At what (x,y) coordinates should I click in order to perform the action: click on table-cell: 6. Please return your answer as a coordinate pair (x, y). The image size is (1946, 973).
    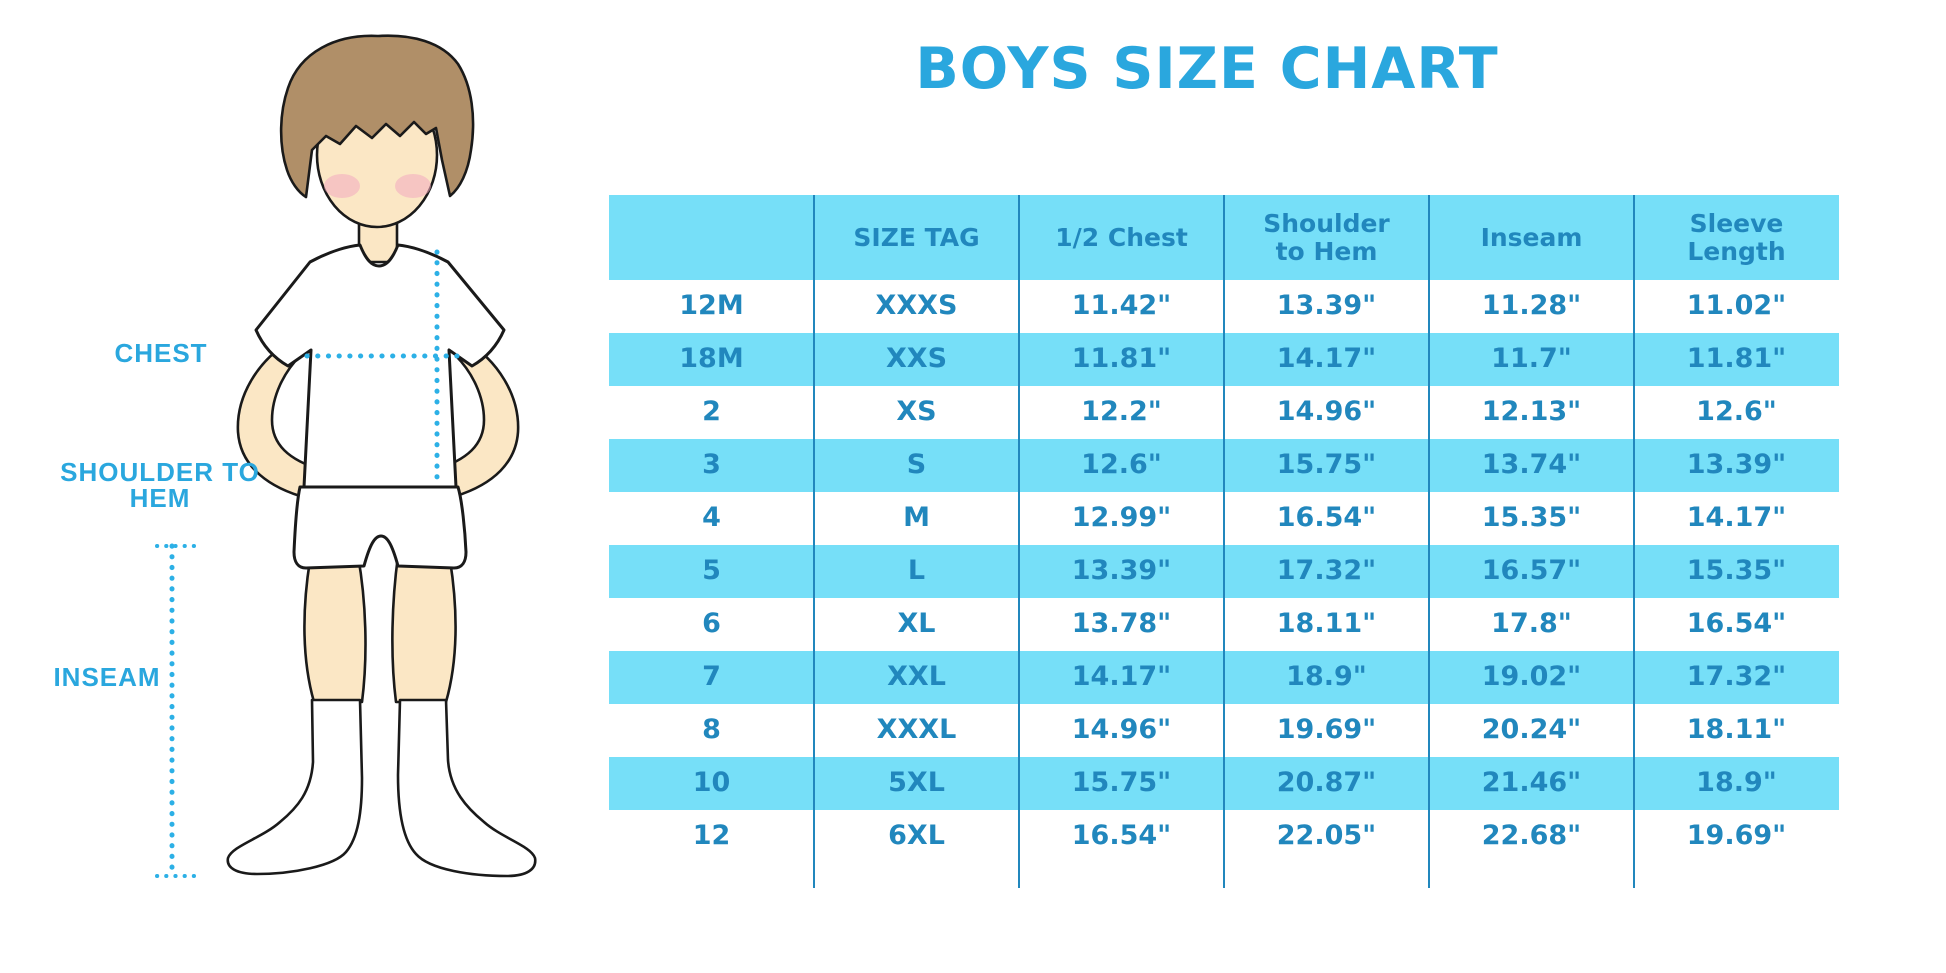
    Looking at the image, I should click on (711, 624).